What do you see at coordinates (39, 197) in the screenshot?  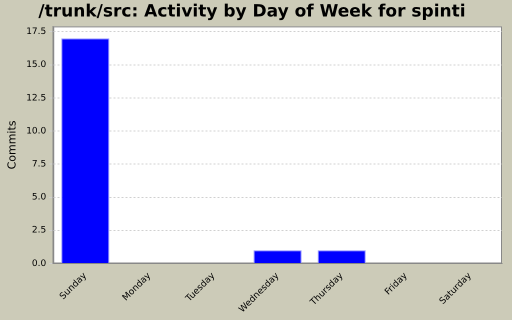 I see `y-tick-label: 5.0` at bounding box center [39, 197].